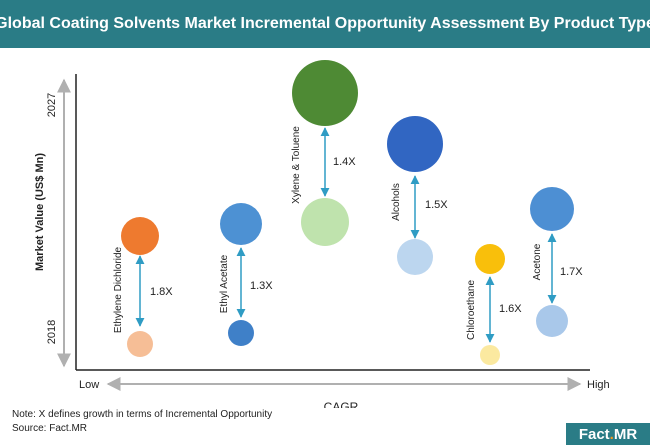 The width and height of the screenshot is (650, 445). I want to click on growth-label: 1.4X, so click(344, 162).